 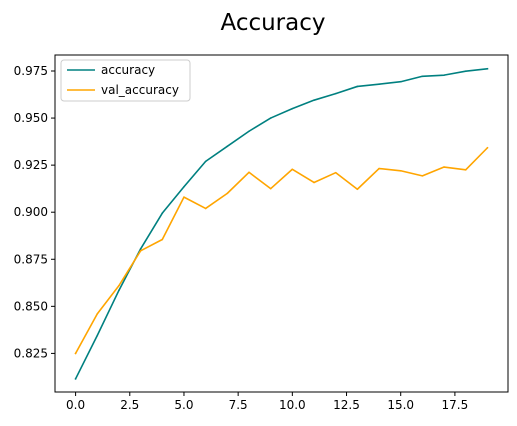 I want to click on y-tick-label: 0.875, so click(x=31, y=259).